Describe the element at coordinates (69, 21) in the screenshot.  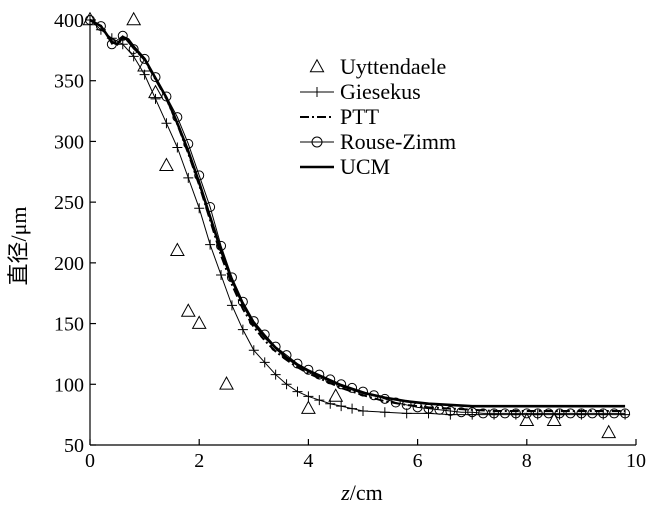
I see `y-tick-label: 400` at that location.